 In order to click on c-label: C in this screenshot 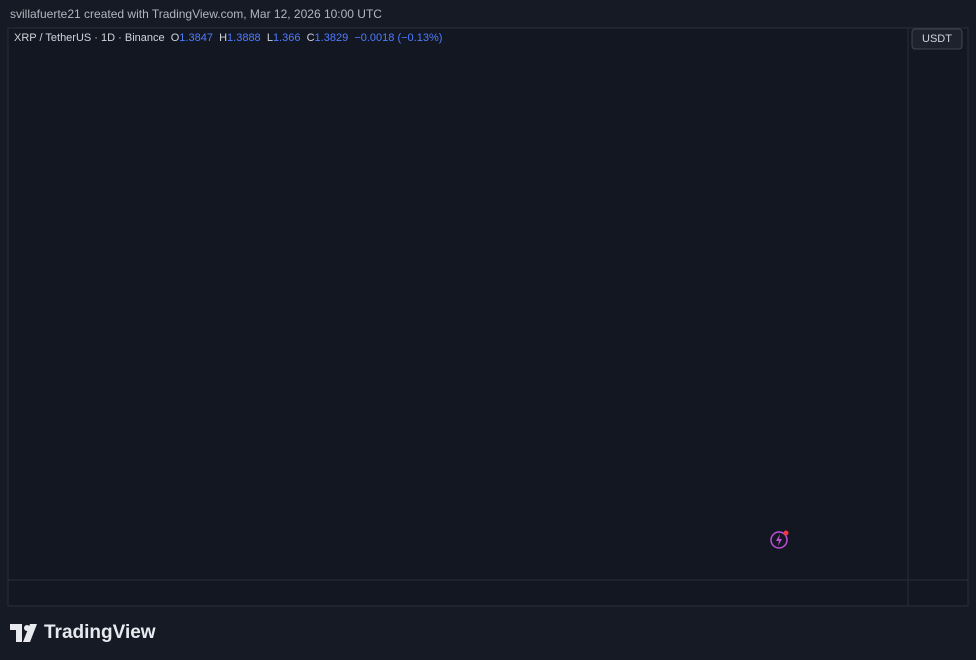, I will do `click(310, 38)`.